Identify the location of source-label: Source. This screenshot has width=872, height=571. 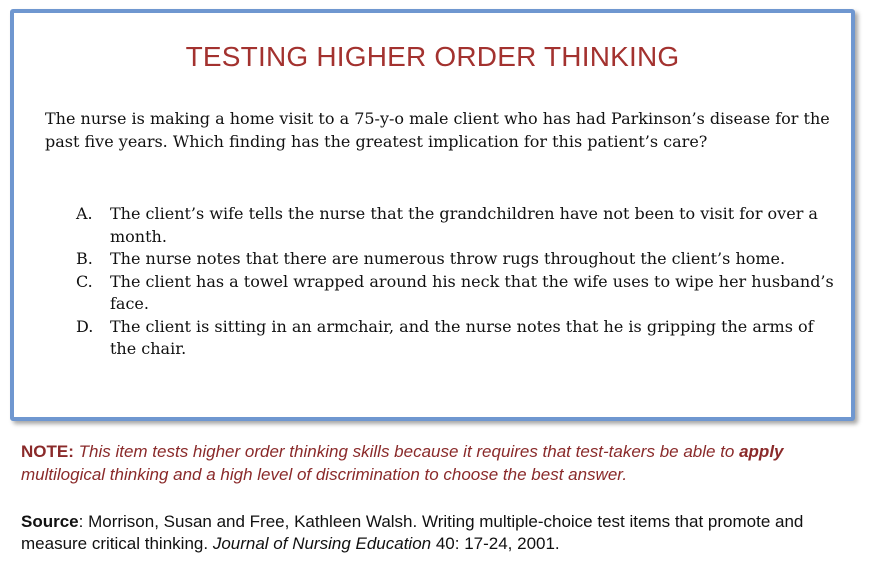
(50, 521).